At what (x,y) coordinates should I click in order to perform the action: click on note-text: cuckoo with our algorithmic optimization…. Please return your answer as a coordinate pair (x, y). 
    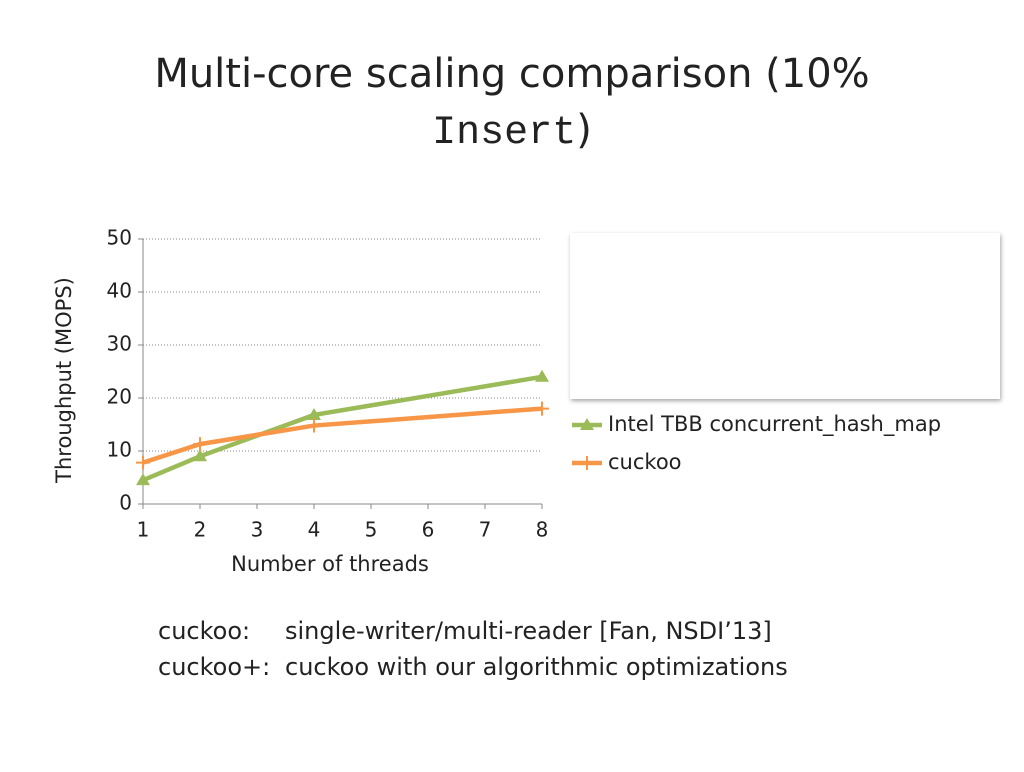
    Looking at the image, I should click on (536, 667).